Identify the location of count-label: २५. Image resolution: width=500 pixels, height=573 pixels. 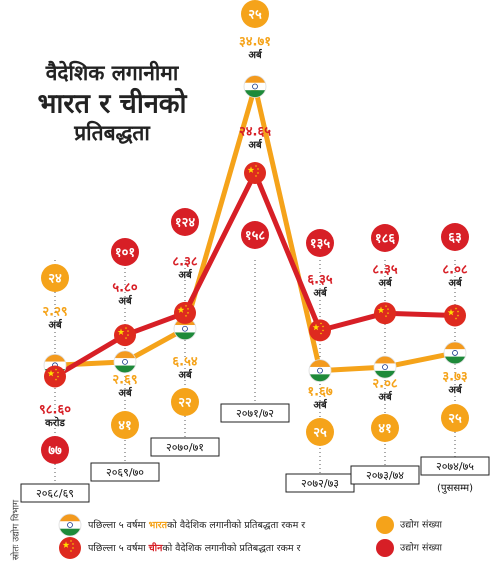
(455, 419).